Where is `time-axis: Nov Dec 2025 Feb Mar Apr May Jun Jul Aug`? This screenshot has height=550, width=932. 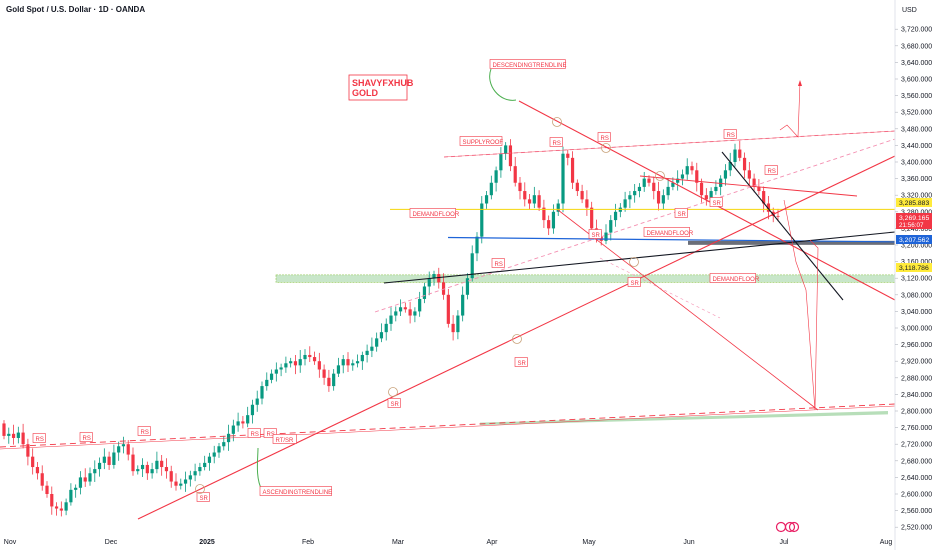
time-axis: Nov Dec 2025 Feb Mar Apr May Jun Jul Aug is located at coordinates (448, 542).